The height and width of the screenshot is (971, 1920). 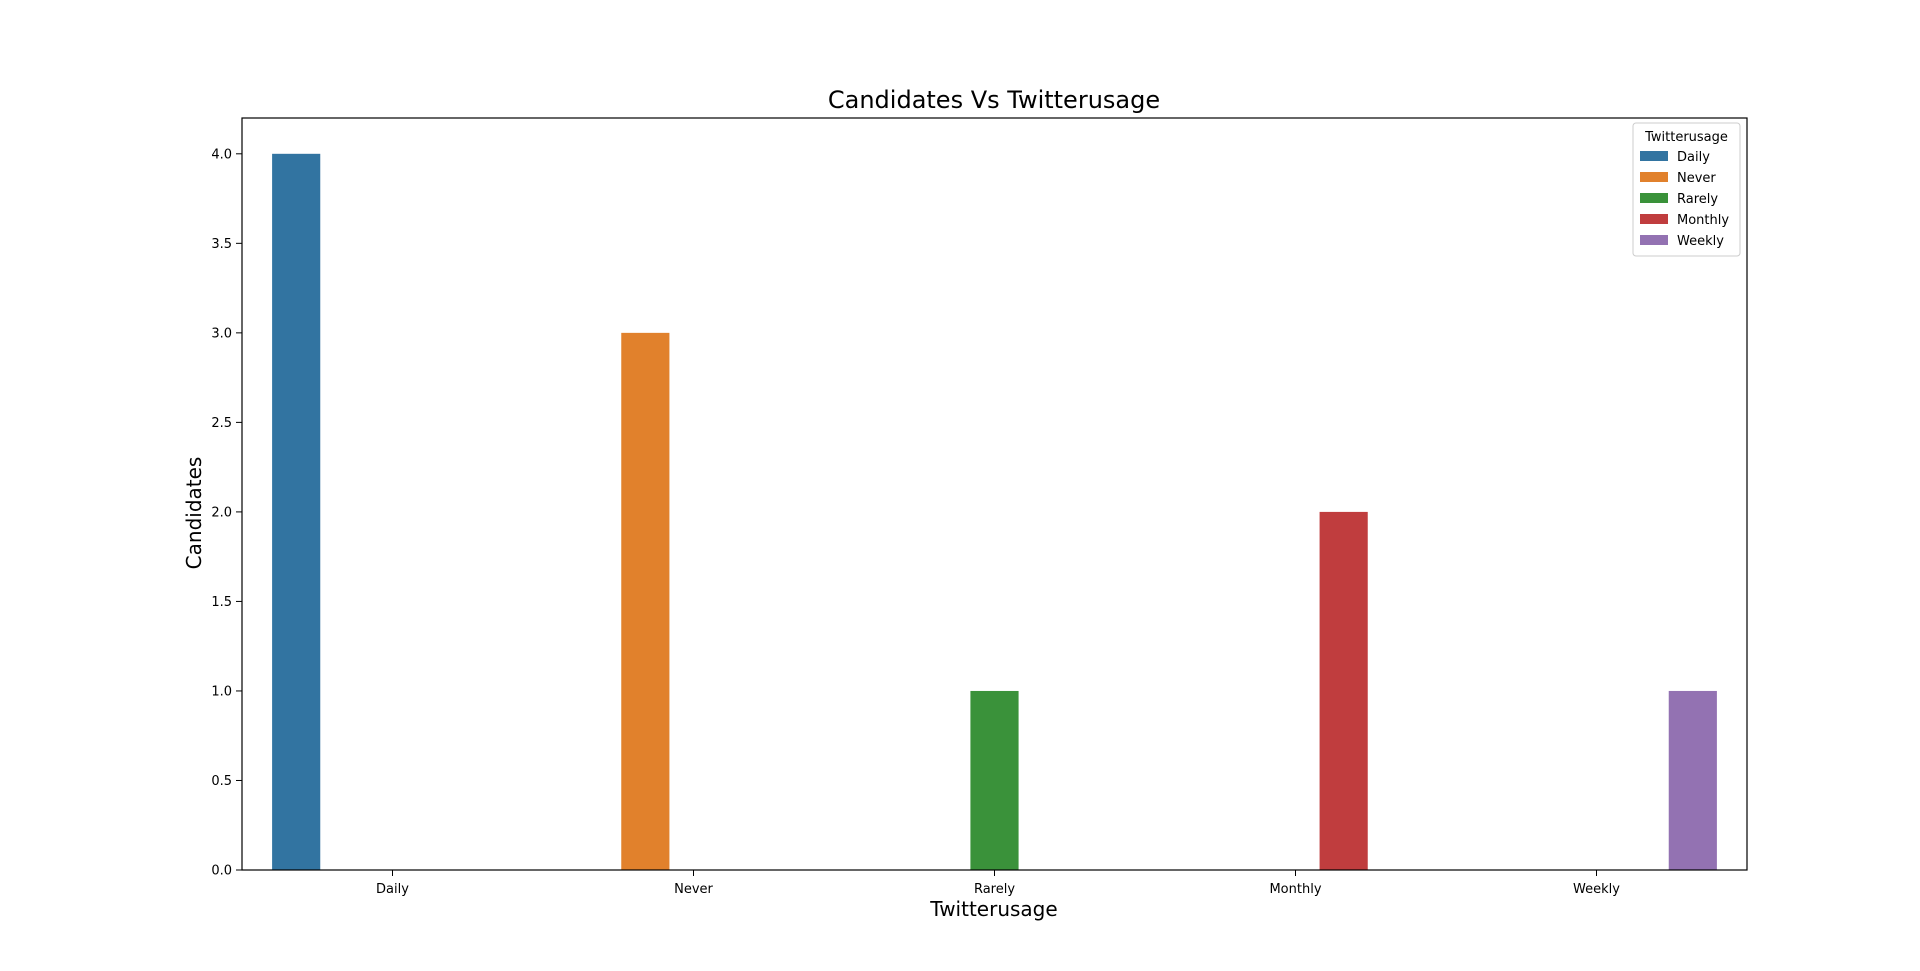 What do you see at coordinates (1696, 178) in the screenshot?
I see `legend-label: Never` at bounding box center [1696, 178].